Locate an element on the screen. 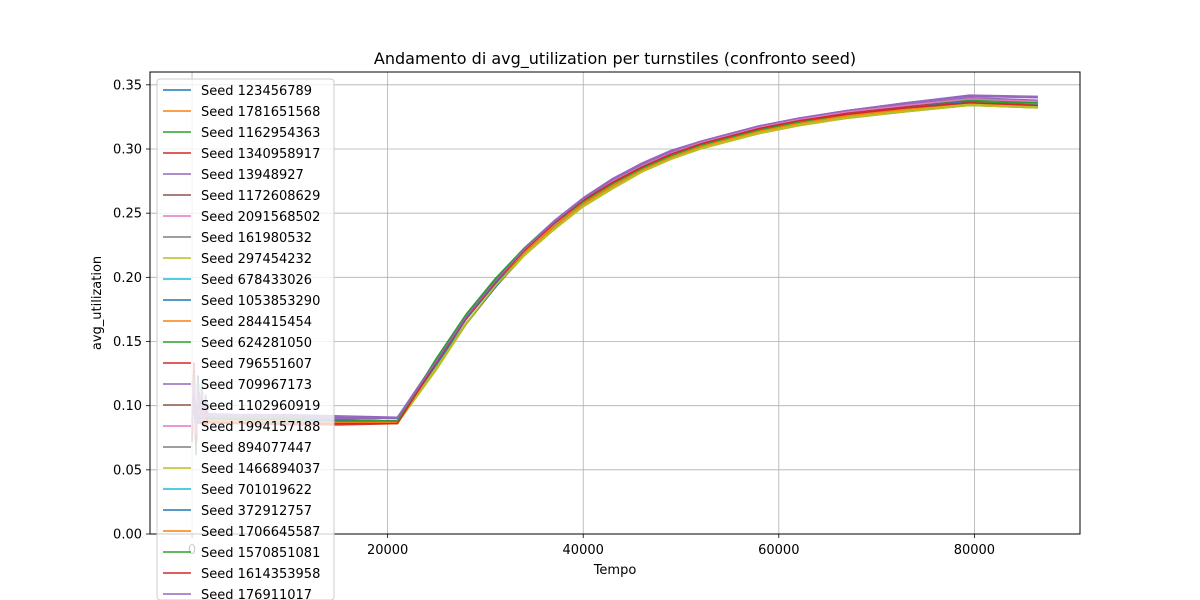 This screenshot has width=1200, height=600. y-tick-label: 0.00 is located at coordinates (127, 535).